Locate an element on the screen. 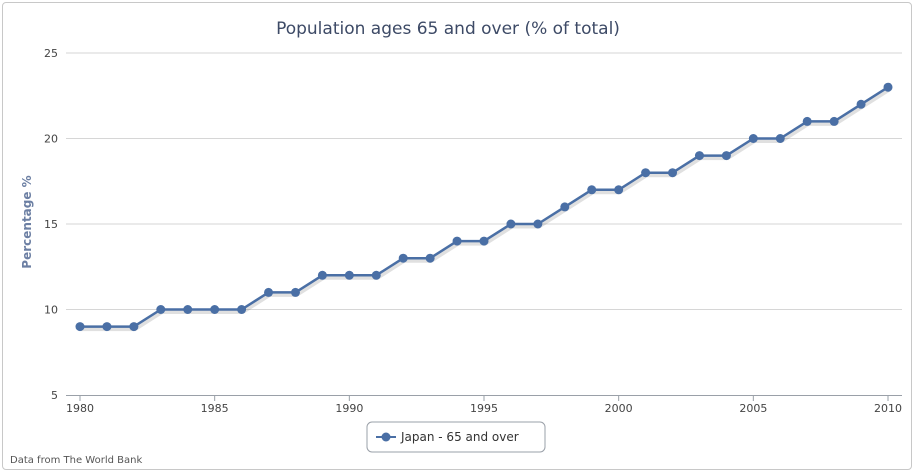 This screenshot has height=476, width=918. legend-box is located at coordinates (456, 437).